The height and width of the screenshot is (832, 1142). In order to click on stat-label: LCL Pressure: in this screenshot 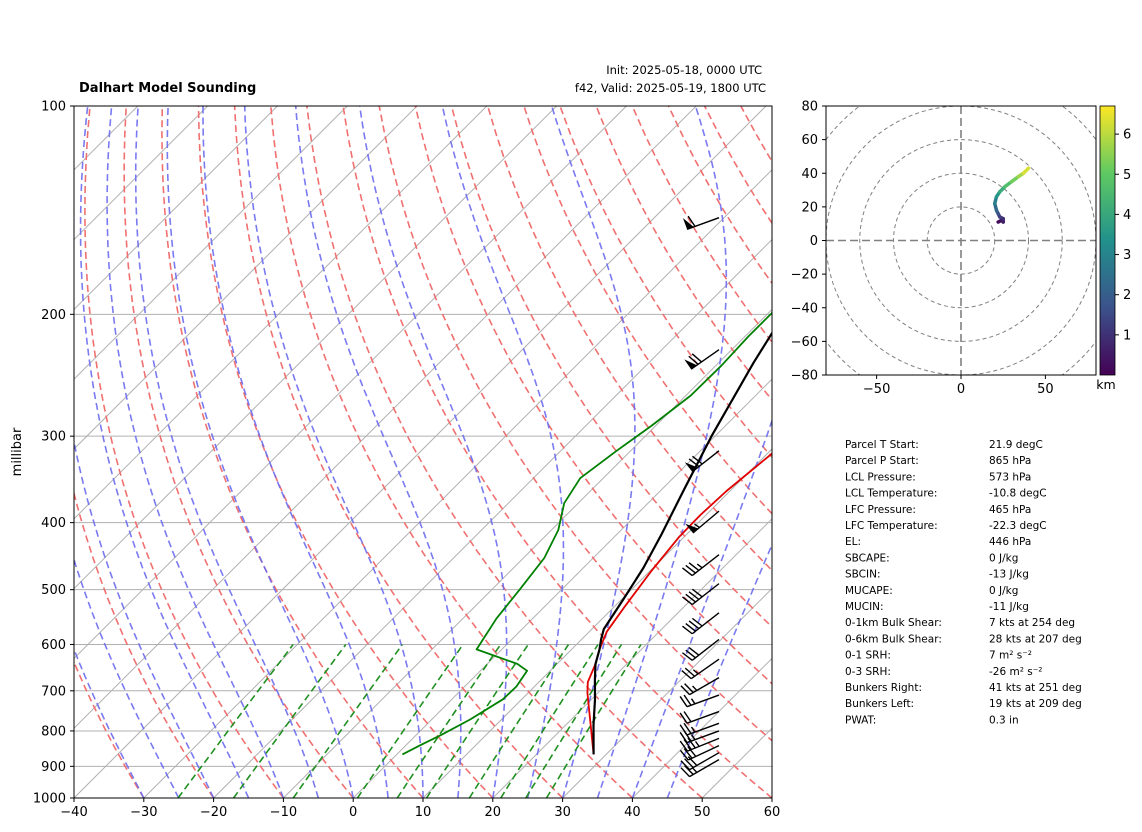, I will do `click(880, 477)`.